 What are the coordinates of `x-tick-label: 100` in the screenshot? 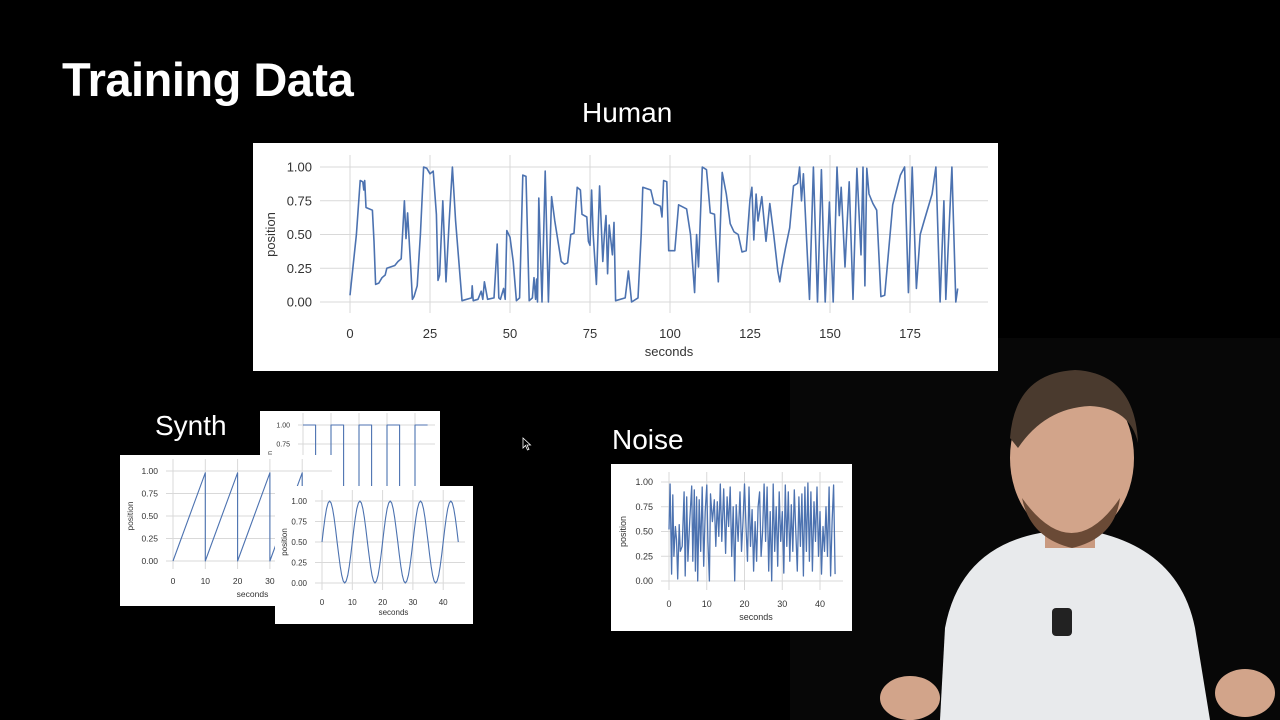 It's located at (670, 333).